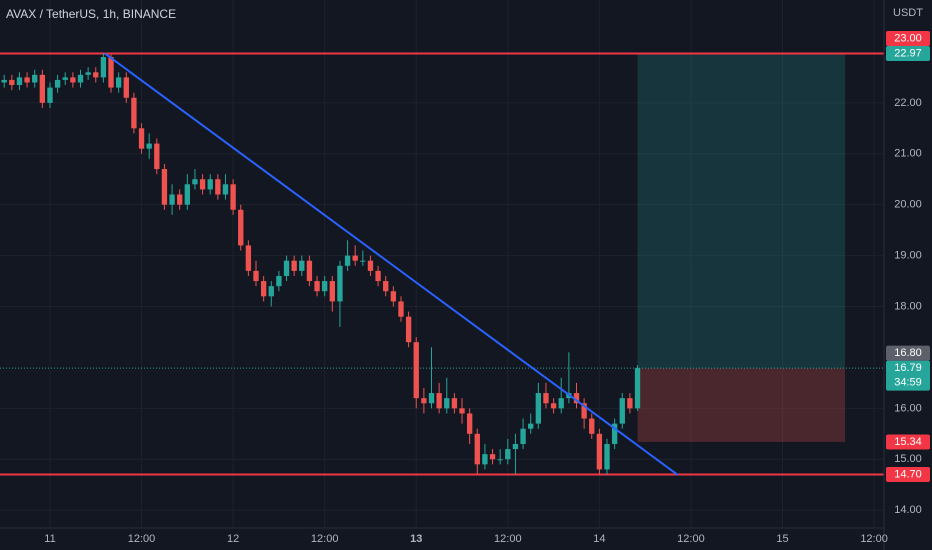 Image resolution: width=932 pixels, height=550 pixels. What do you see at coordinates (908, 53) in the screenshot?
I see `price-badge-label: 22.97` at bounding box center [908, 53].